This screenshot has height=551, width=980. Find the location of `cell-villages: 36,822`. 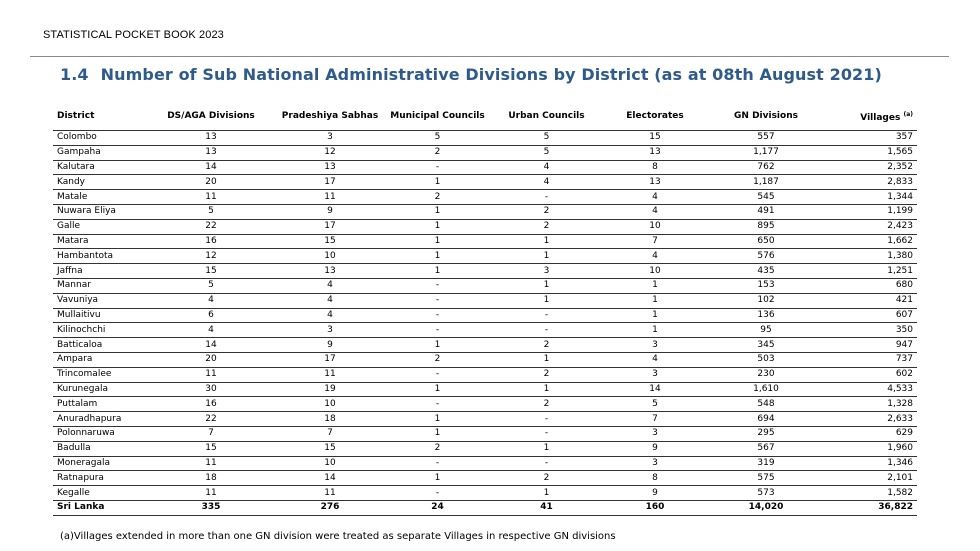

cell-villages: 36,822 is located at coordinates (870, 508).